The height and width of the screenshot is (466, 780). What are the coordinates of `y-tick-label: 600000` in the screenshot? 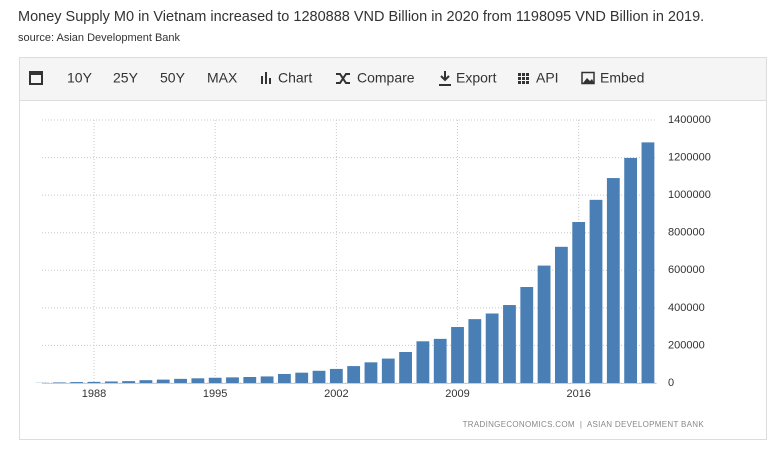 It's located at (686, 270).